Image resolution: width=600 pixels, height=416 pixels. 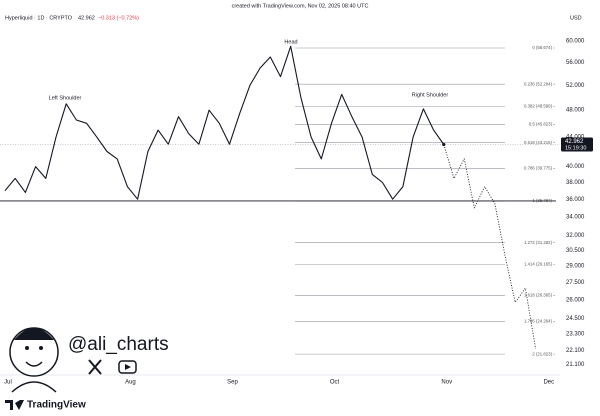 I want to click on y-tick-label: 40.000, so click(x=575, y=167).